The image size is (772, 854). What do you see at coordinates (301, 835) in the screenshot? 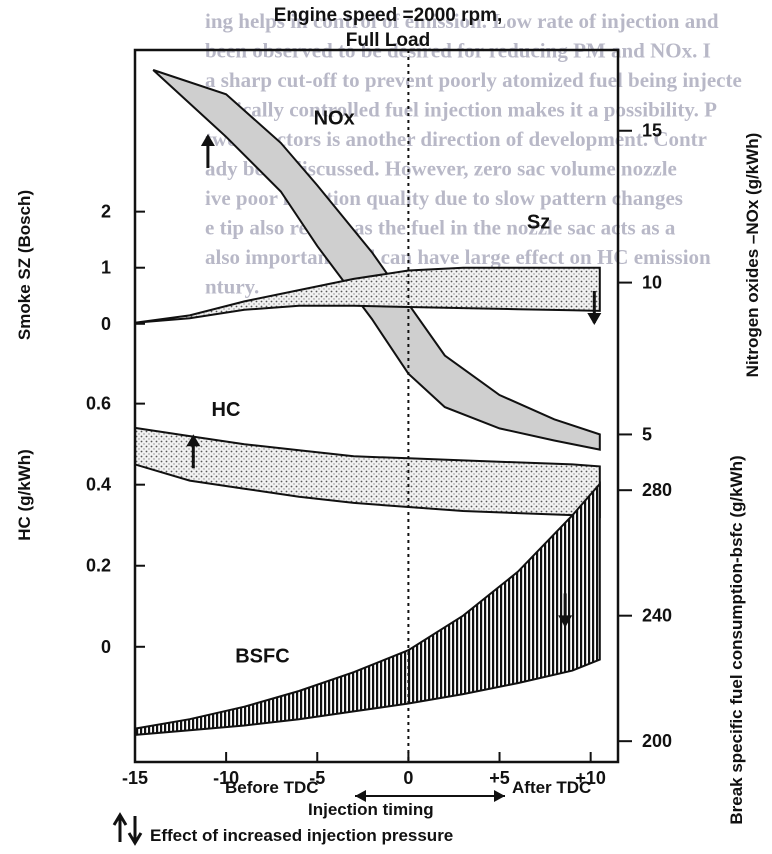
I see `legend-note: Effect of increased injection pressure` at bounding box center [301, 835].